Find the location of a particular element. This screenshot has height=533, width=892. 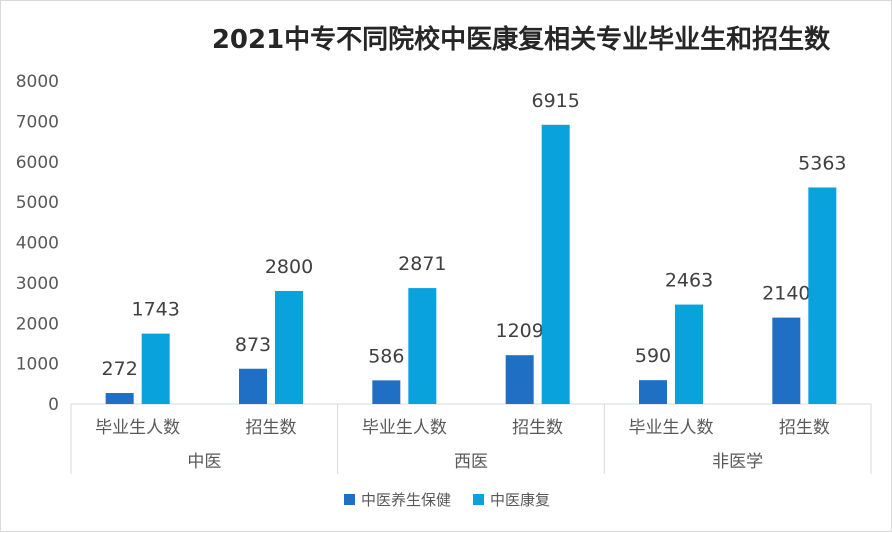

category-label-4: 毕业生人数 is located at coordinates (671, 428).